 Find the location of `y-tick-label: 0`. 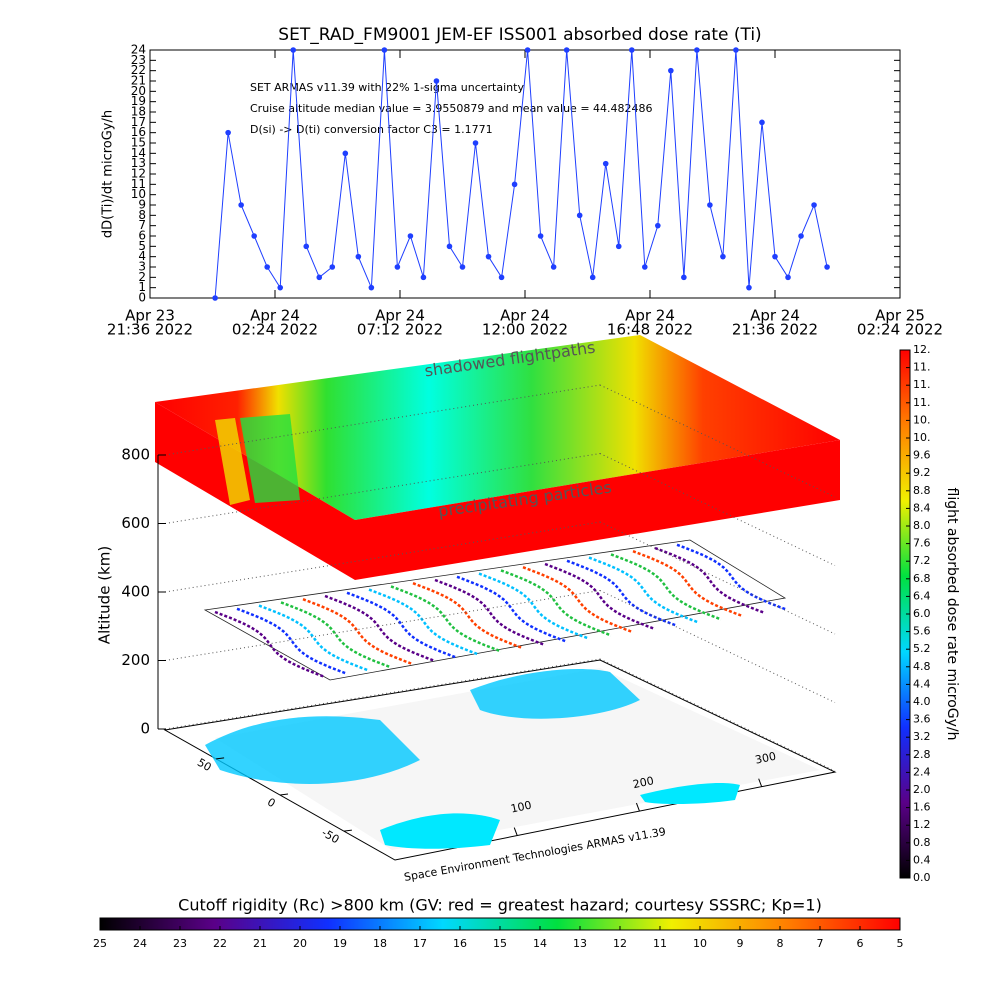

y-tick-label: 0 is located at coordinates (142, 298).